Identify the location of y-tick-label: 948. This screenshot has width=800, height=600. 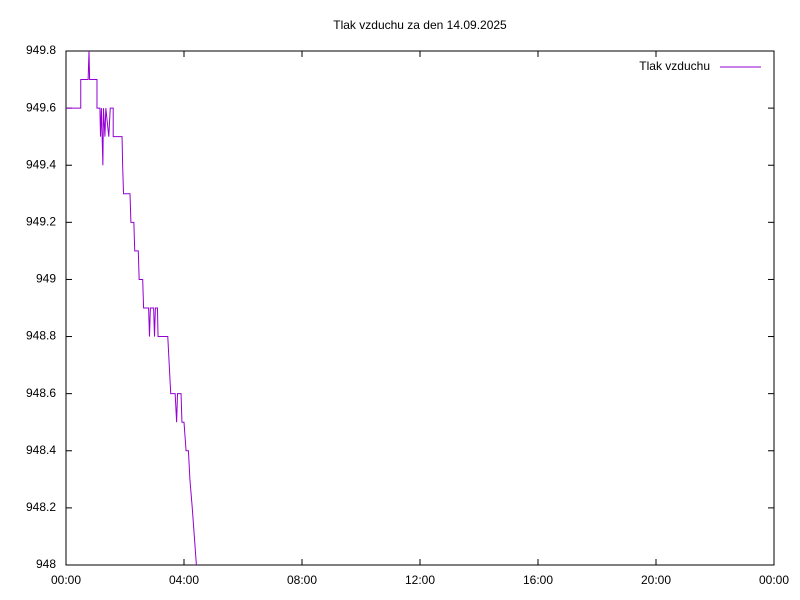
(46, 564).